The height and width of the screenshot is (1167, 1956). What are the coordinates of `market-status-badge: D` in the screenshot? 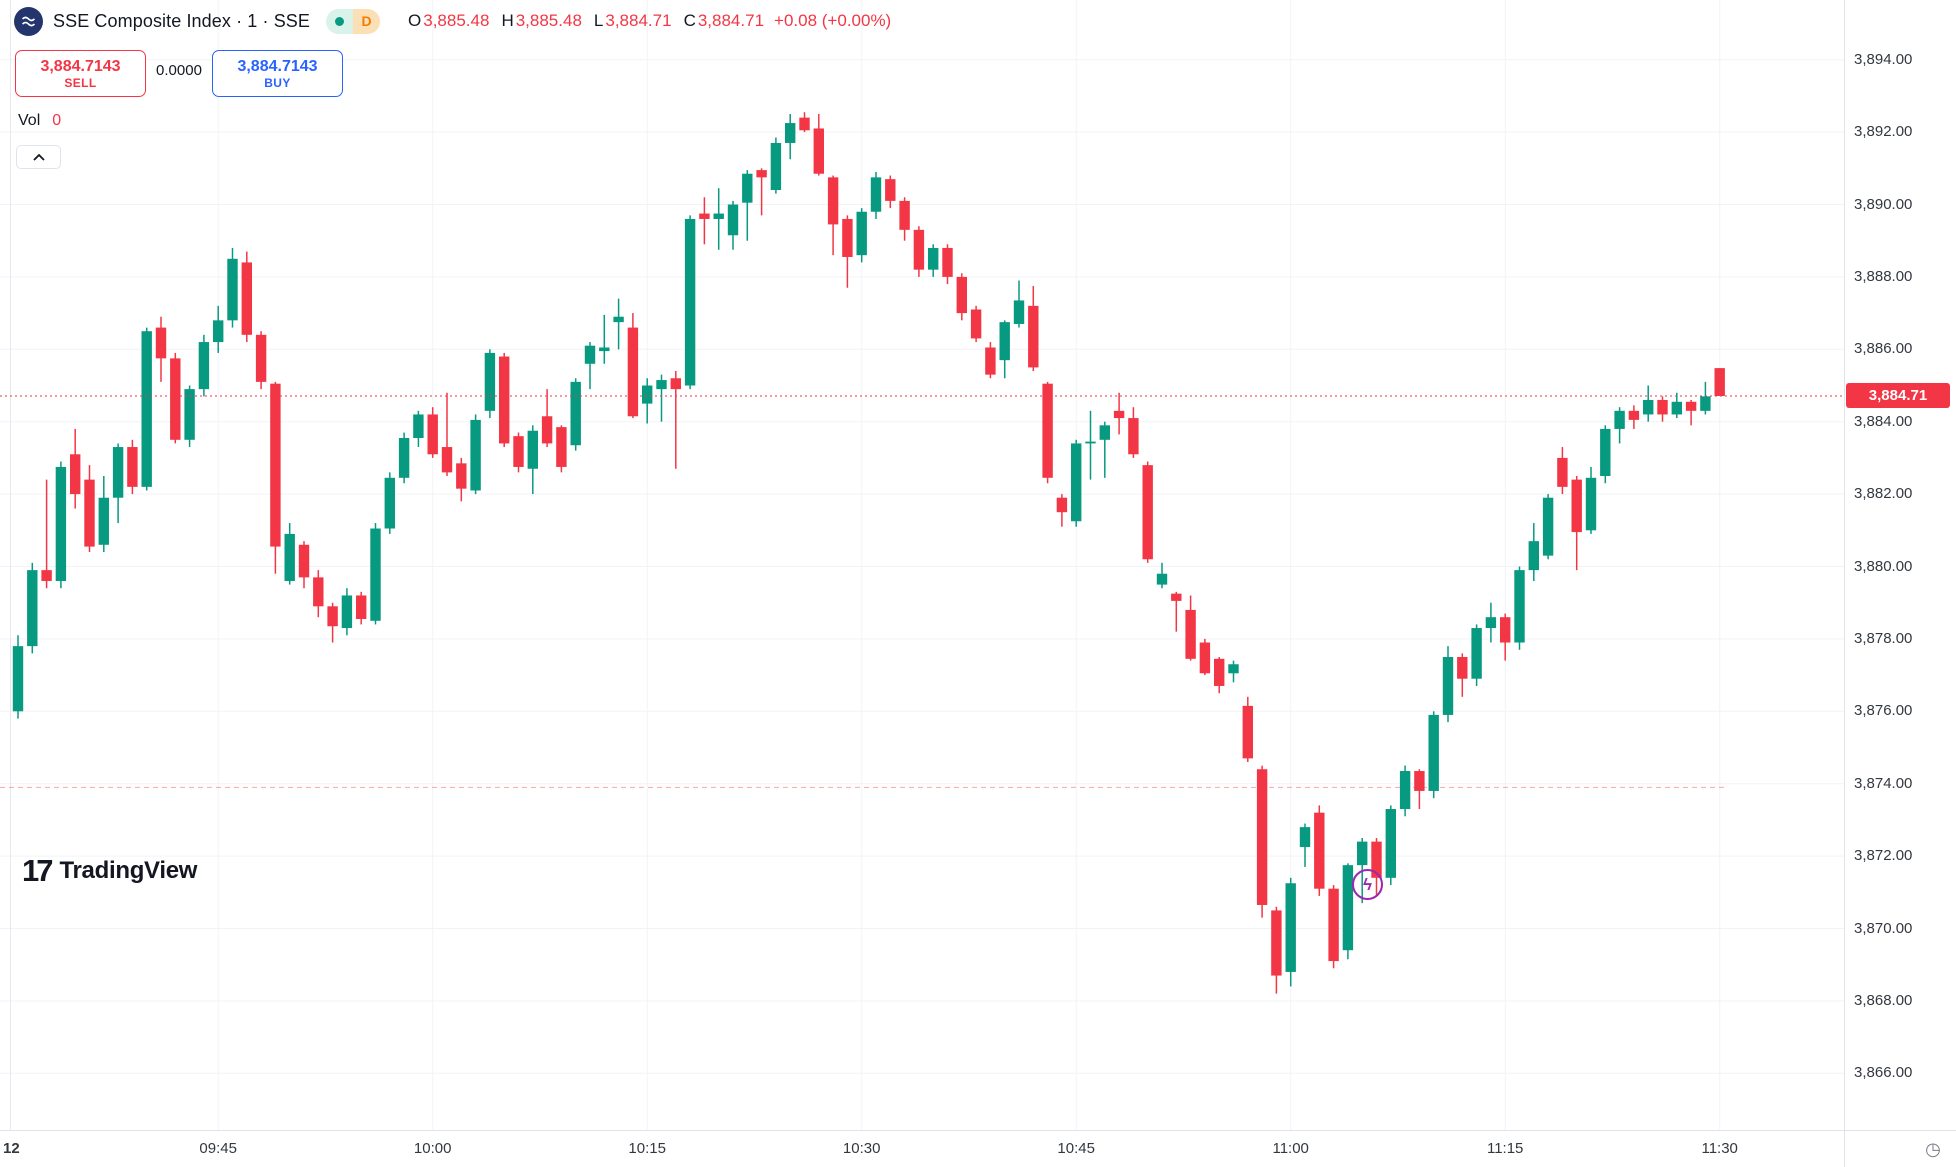 It's located at (353, 21).